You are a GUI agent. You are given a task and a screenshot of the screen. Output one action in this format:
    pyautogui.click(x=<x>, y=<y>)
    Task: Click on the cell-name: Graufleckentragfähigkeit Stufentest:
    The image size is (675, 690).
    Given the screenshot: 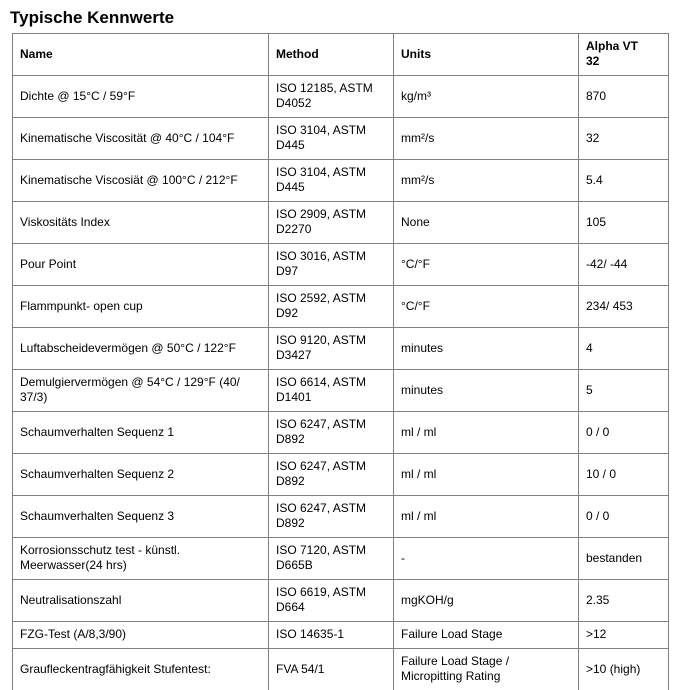 What is the action you would take?
    pyautogui.click(x=140, y=669)
    